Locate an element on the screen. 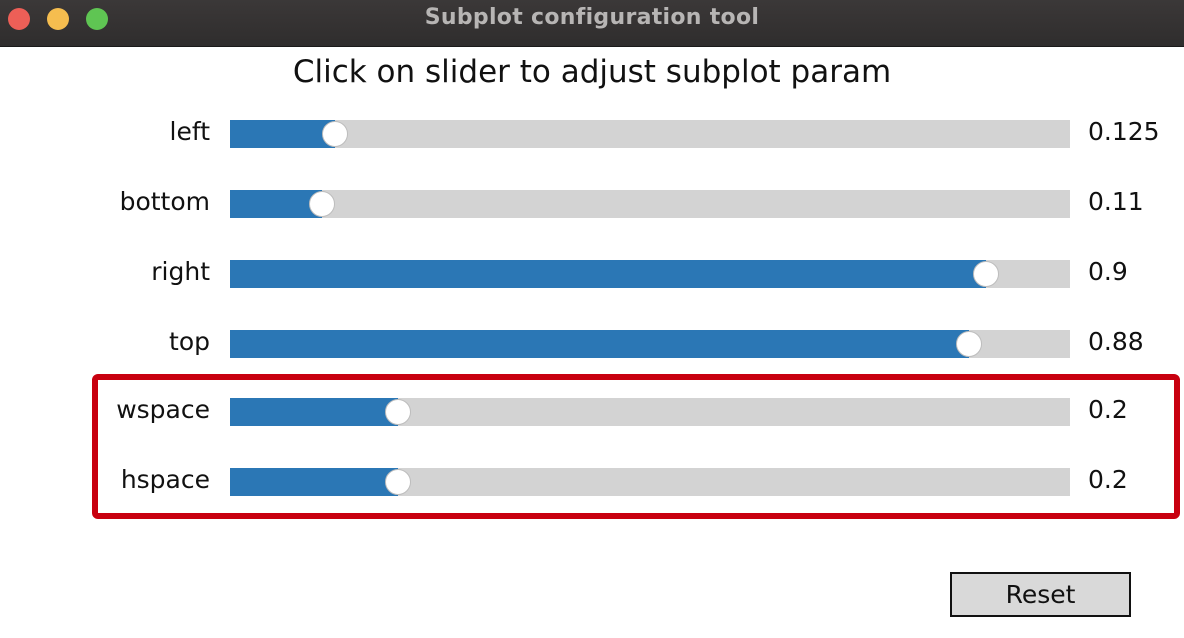  slider-fill-left is located at coordinates (282, 134).